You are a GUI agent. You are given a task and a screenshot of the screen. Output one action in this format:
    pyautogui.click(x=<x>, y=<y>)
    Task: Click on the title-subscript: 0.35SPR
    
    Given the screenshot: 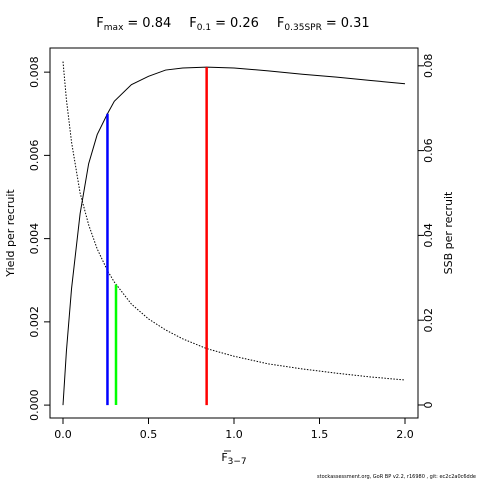 What is the action you would take?
    pyautogui.click(x=302, y=28)
    